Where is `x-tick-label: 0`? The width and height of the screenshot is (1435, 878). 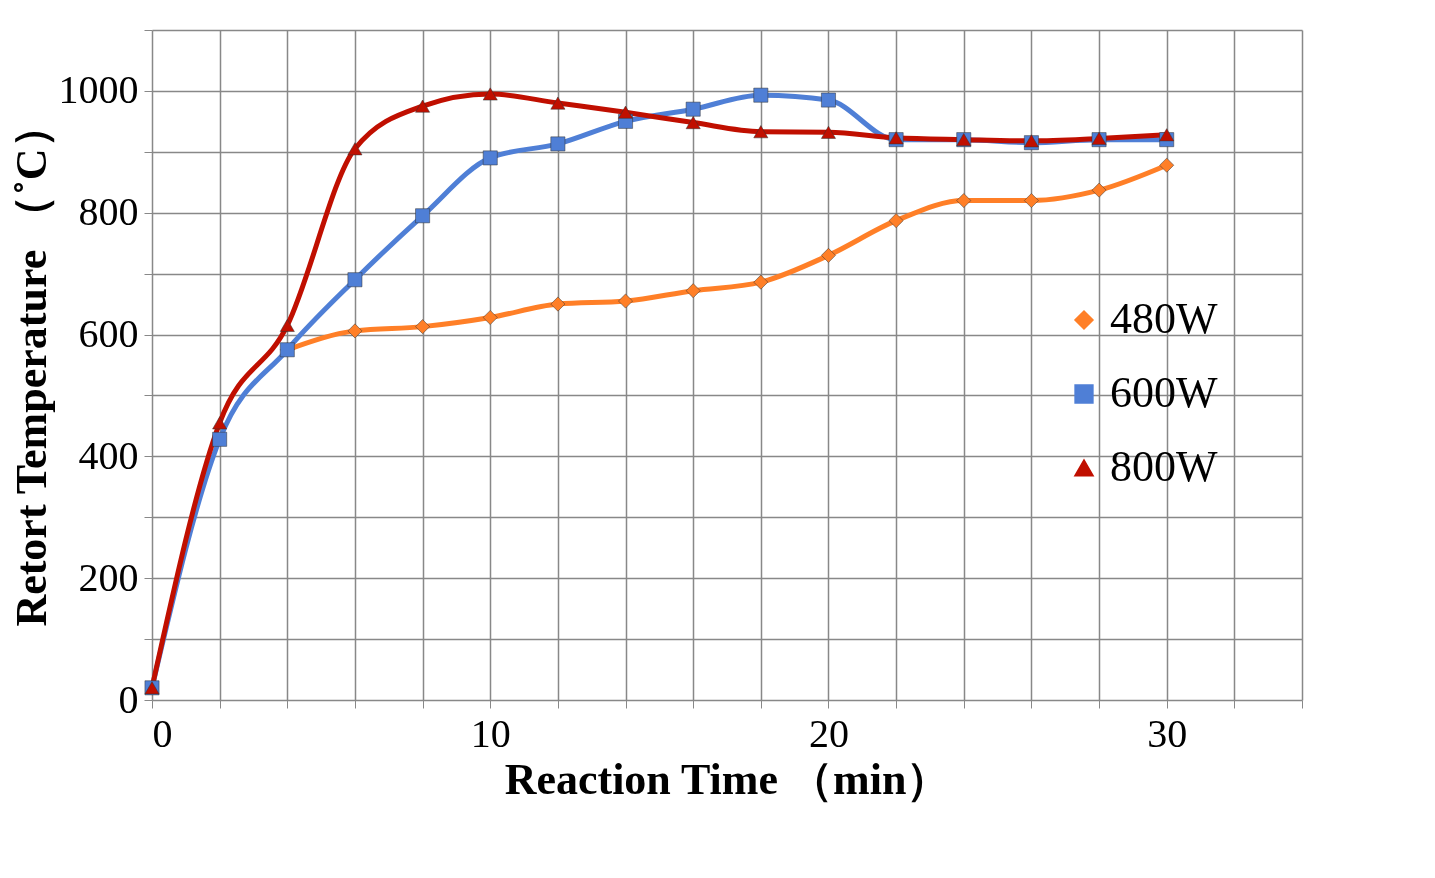 x-tick-label: 0 is located at coordinates (162, 733).